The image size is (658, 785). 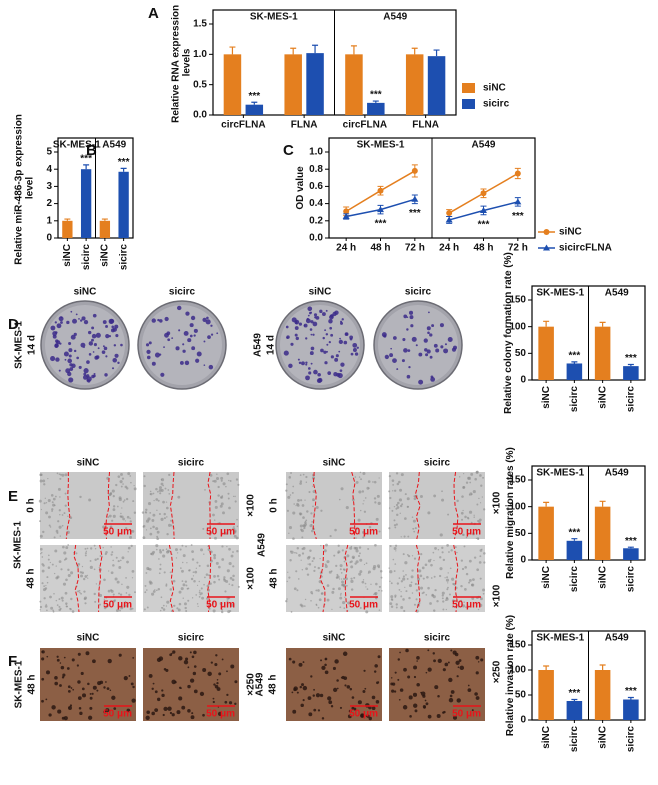 What do you see at coordinates (123, 257) in the screenshot?
I see `x-tick-label: sicirc` at bounding box center [123, 257].